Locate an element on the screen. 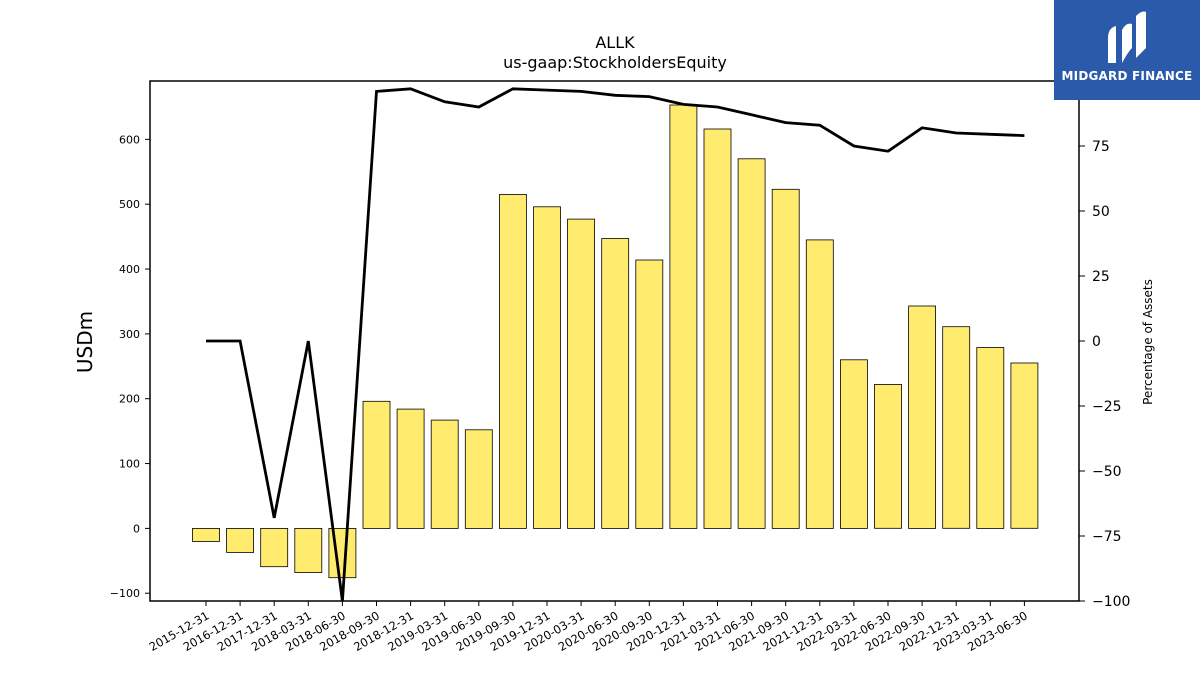 This screenshot has height=675, width=1200. y-axis-ticks: −100 0 100 200 300 400 500 600 is located at coordinates (130, 366).